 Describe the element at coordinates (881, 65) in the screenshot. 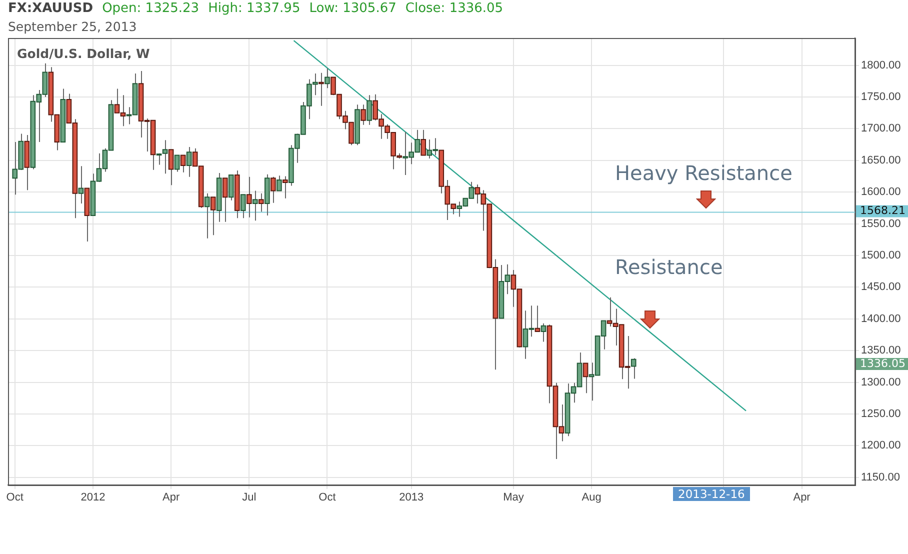

I see `y-tick-label: 1800.00` at that location.